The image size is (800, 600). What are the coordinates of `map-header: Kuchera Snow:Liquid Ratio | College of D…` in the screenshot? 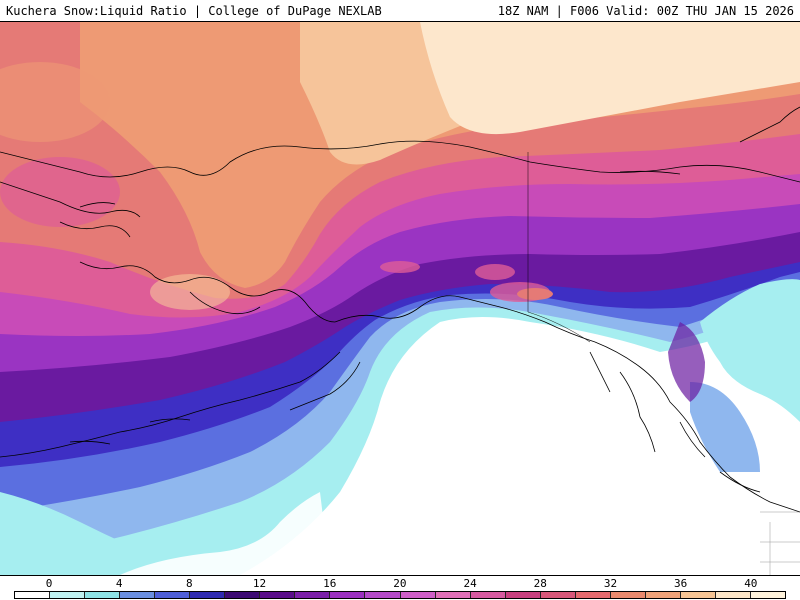 It's located at (400, 11).